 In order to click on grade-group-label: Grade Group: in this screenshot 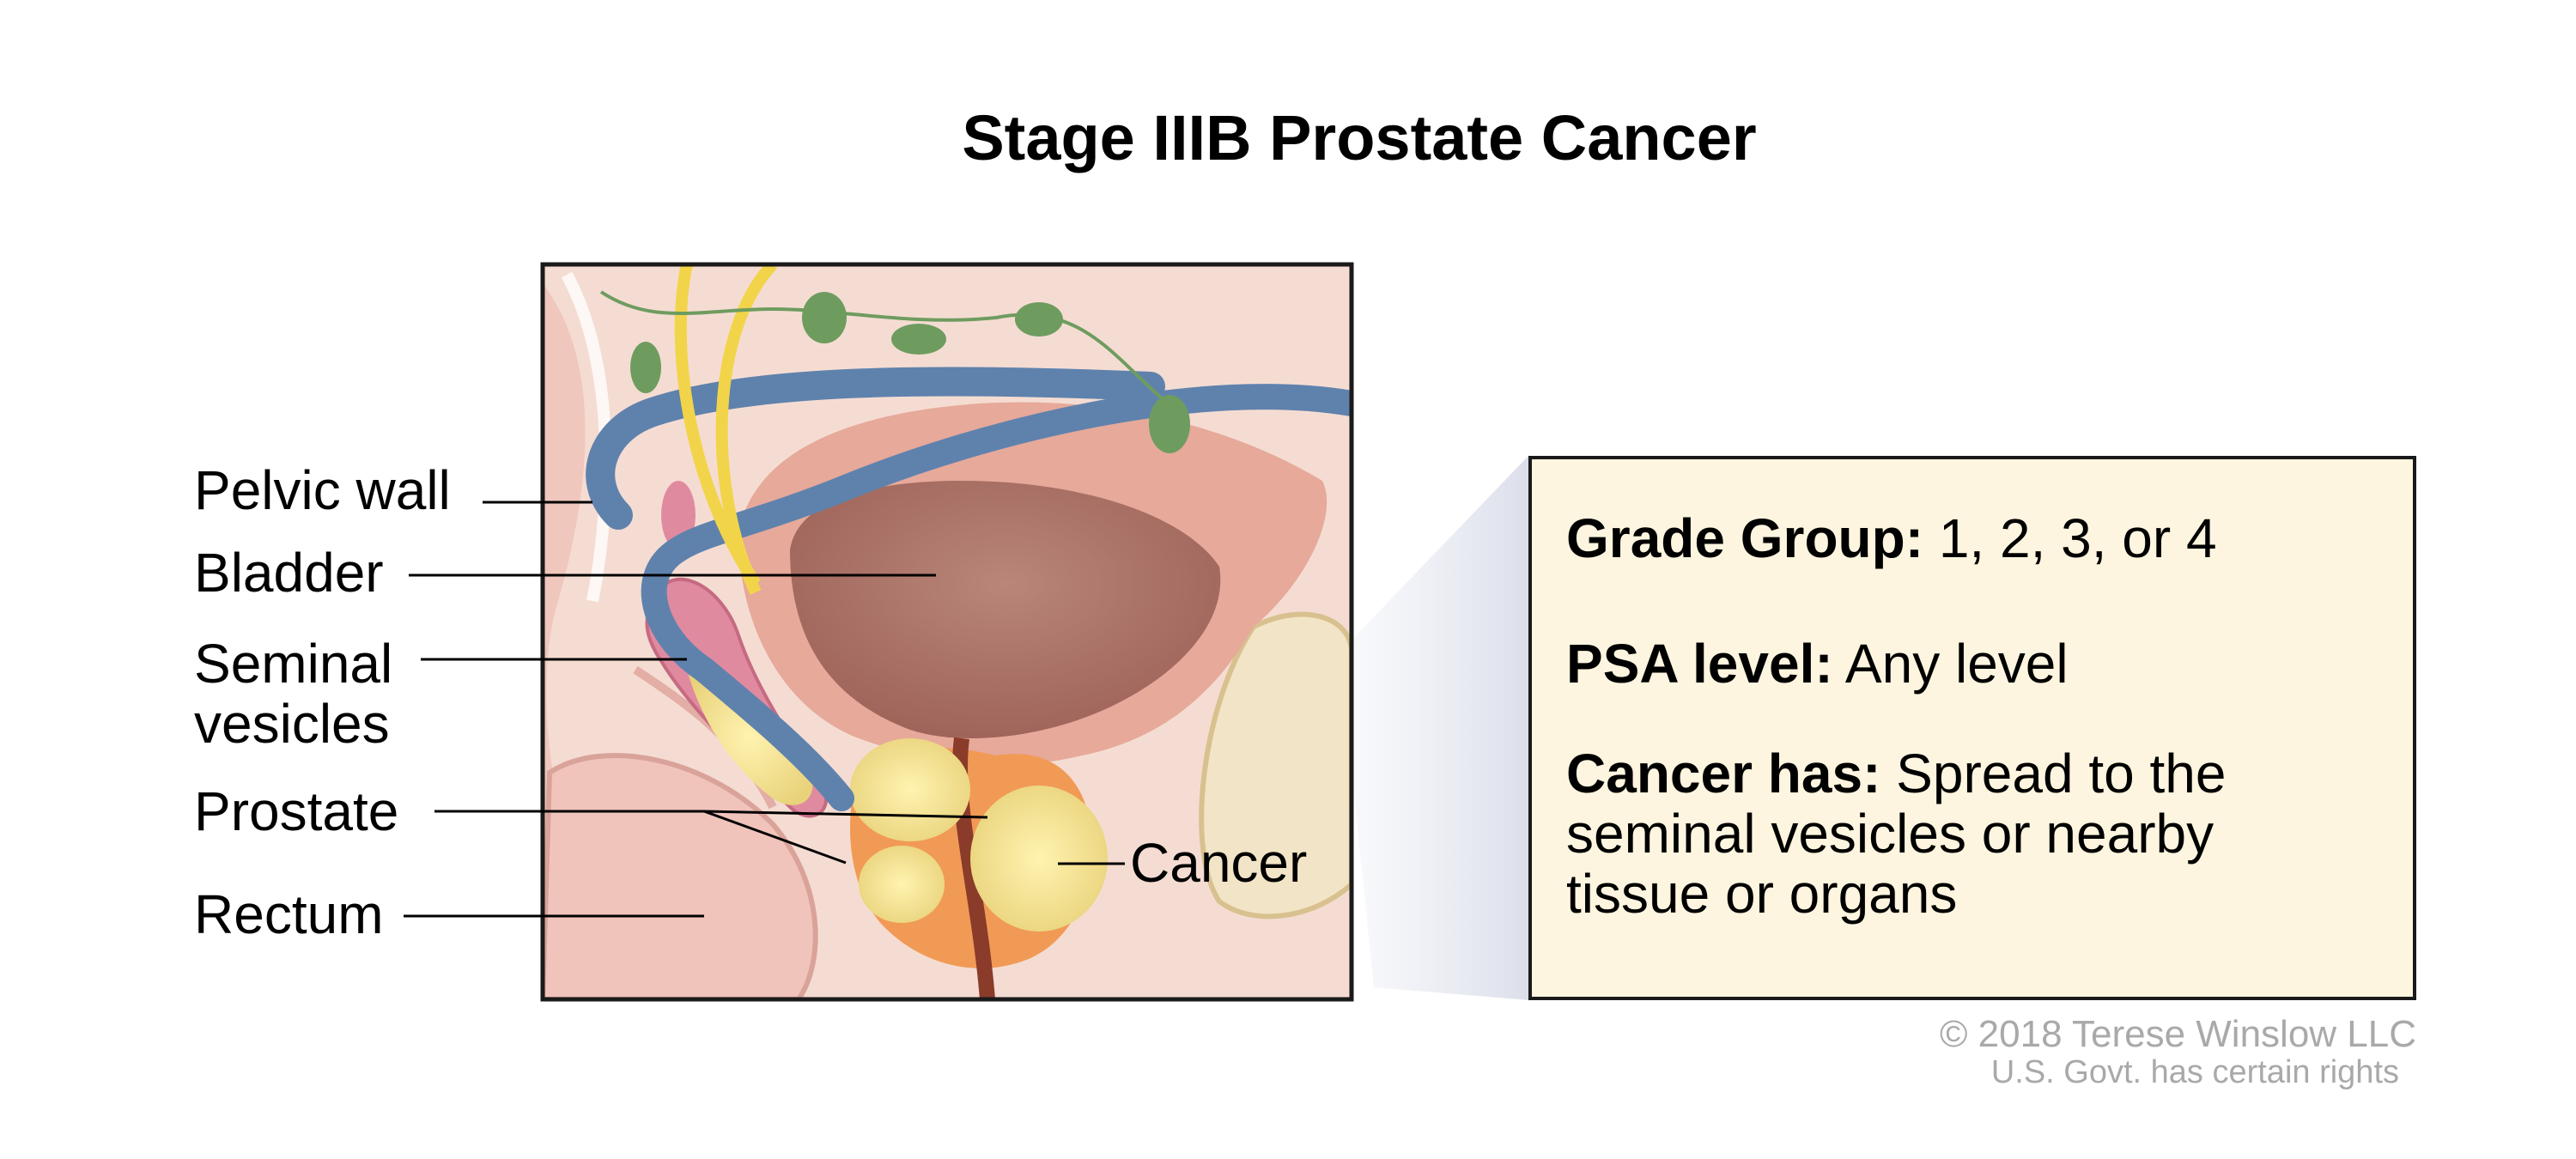, I will do `click(1745, 538)`.